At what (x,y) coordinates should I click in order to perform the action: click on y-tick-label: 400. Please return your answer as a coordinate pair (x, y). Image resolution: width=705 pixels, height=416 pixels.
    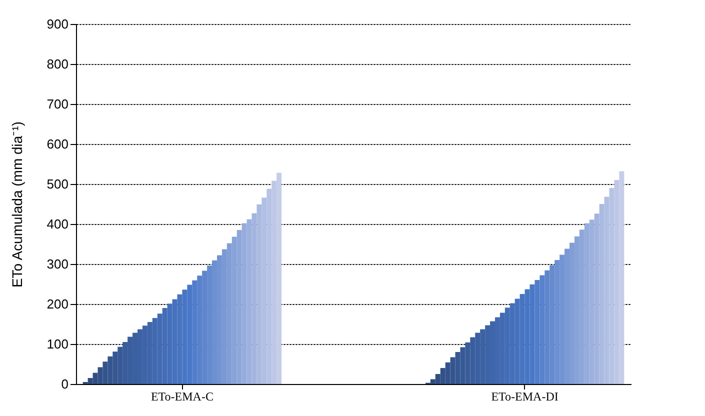
    Looking at the image, I should click on (57, 224).